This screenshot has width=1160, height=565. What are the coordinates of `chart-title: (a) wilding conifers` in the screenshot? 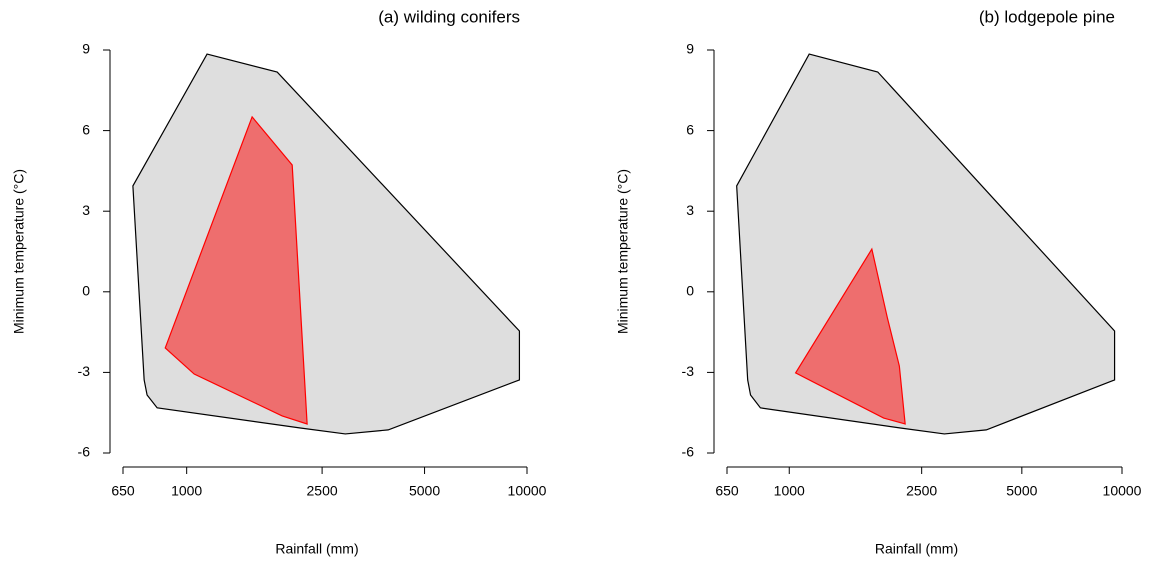 It's located at (449, 16).